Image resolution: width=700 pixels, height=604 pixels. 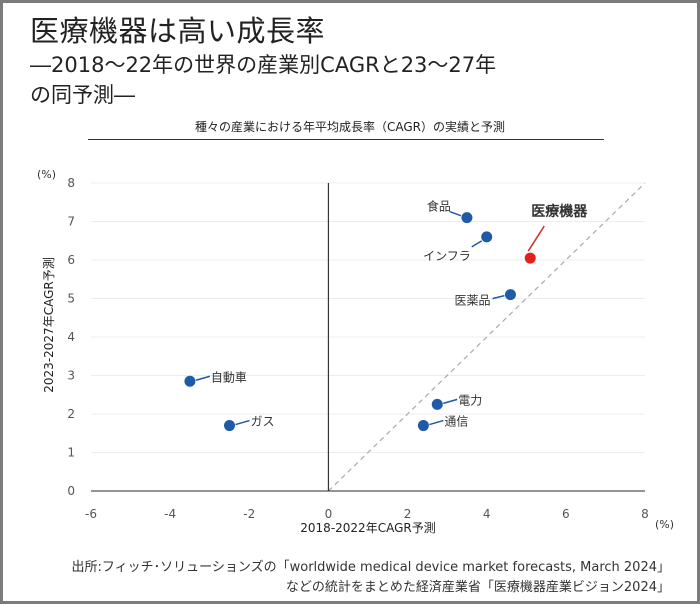 I want to click on data-label: 通信, so click(x=456, y=422).